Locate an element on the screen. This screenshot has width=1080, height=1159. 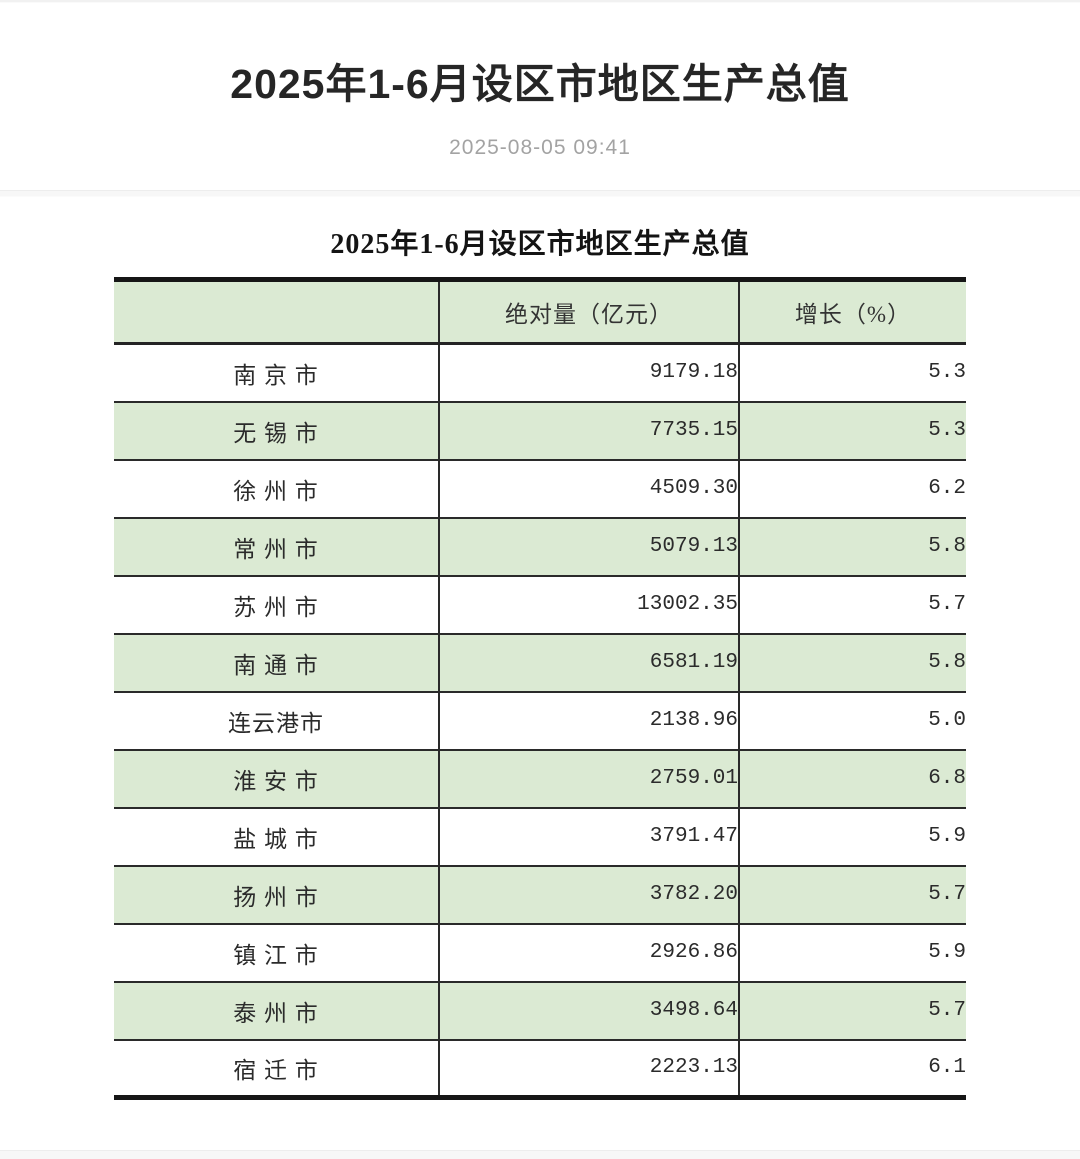
city-cell: 盐 城 市 is located at coordinates (276, 836).